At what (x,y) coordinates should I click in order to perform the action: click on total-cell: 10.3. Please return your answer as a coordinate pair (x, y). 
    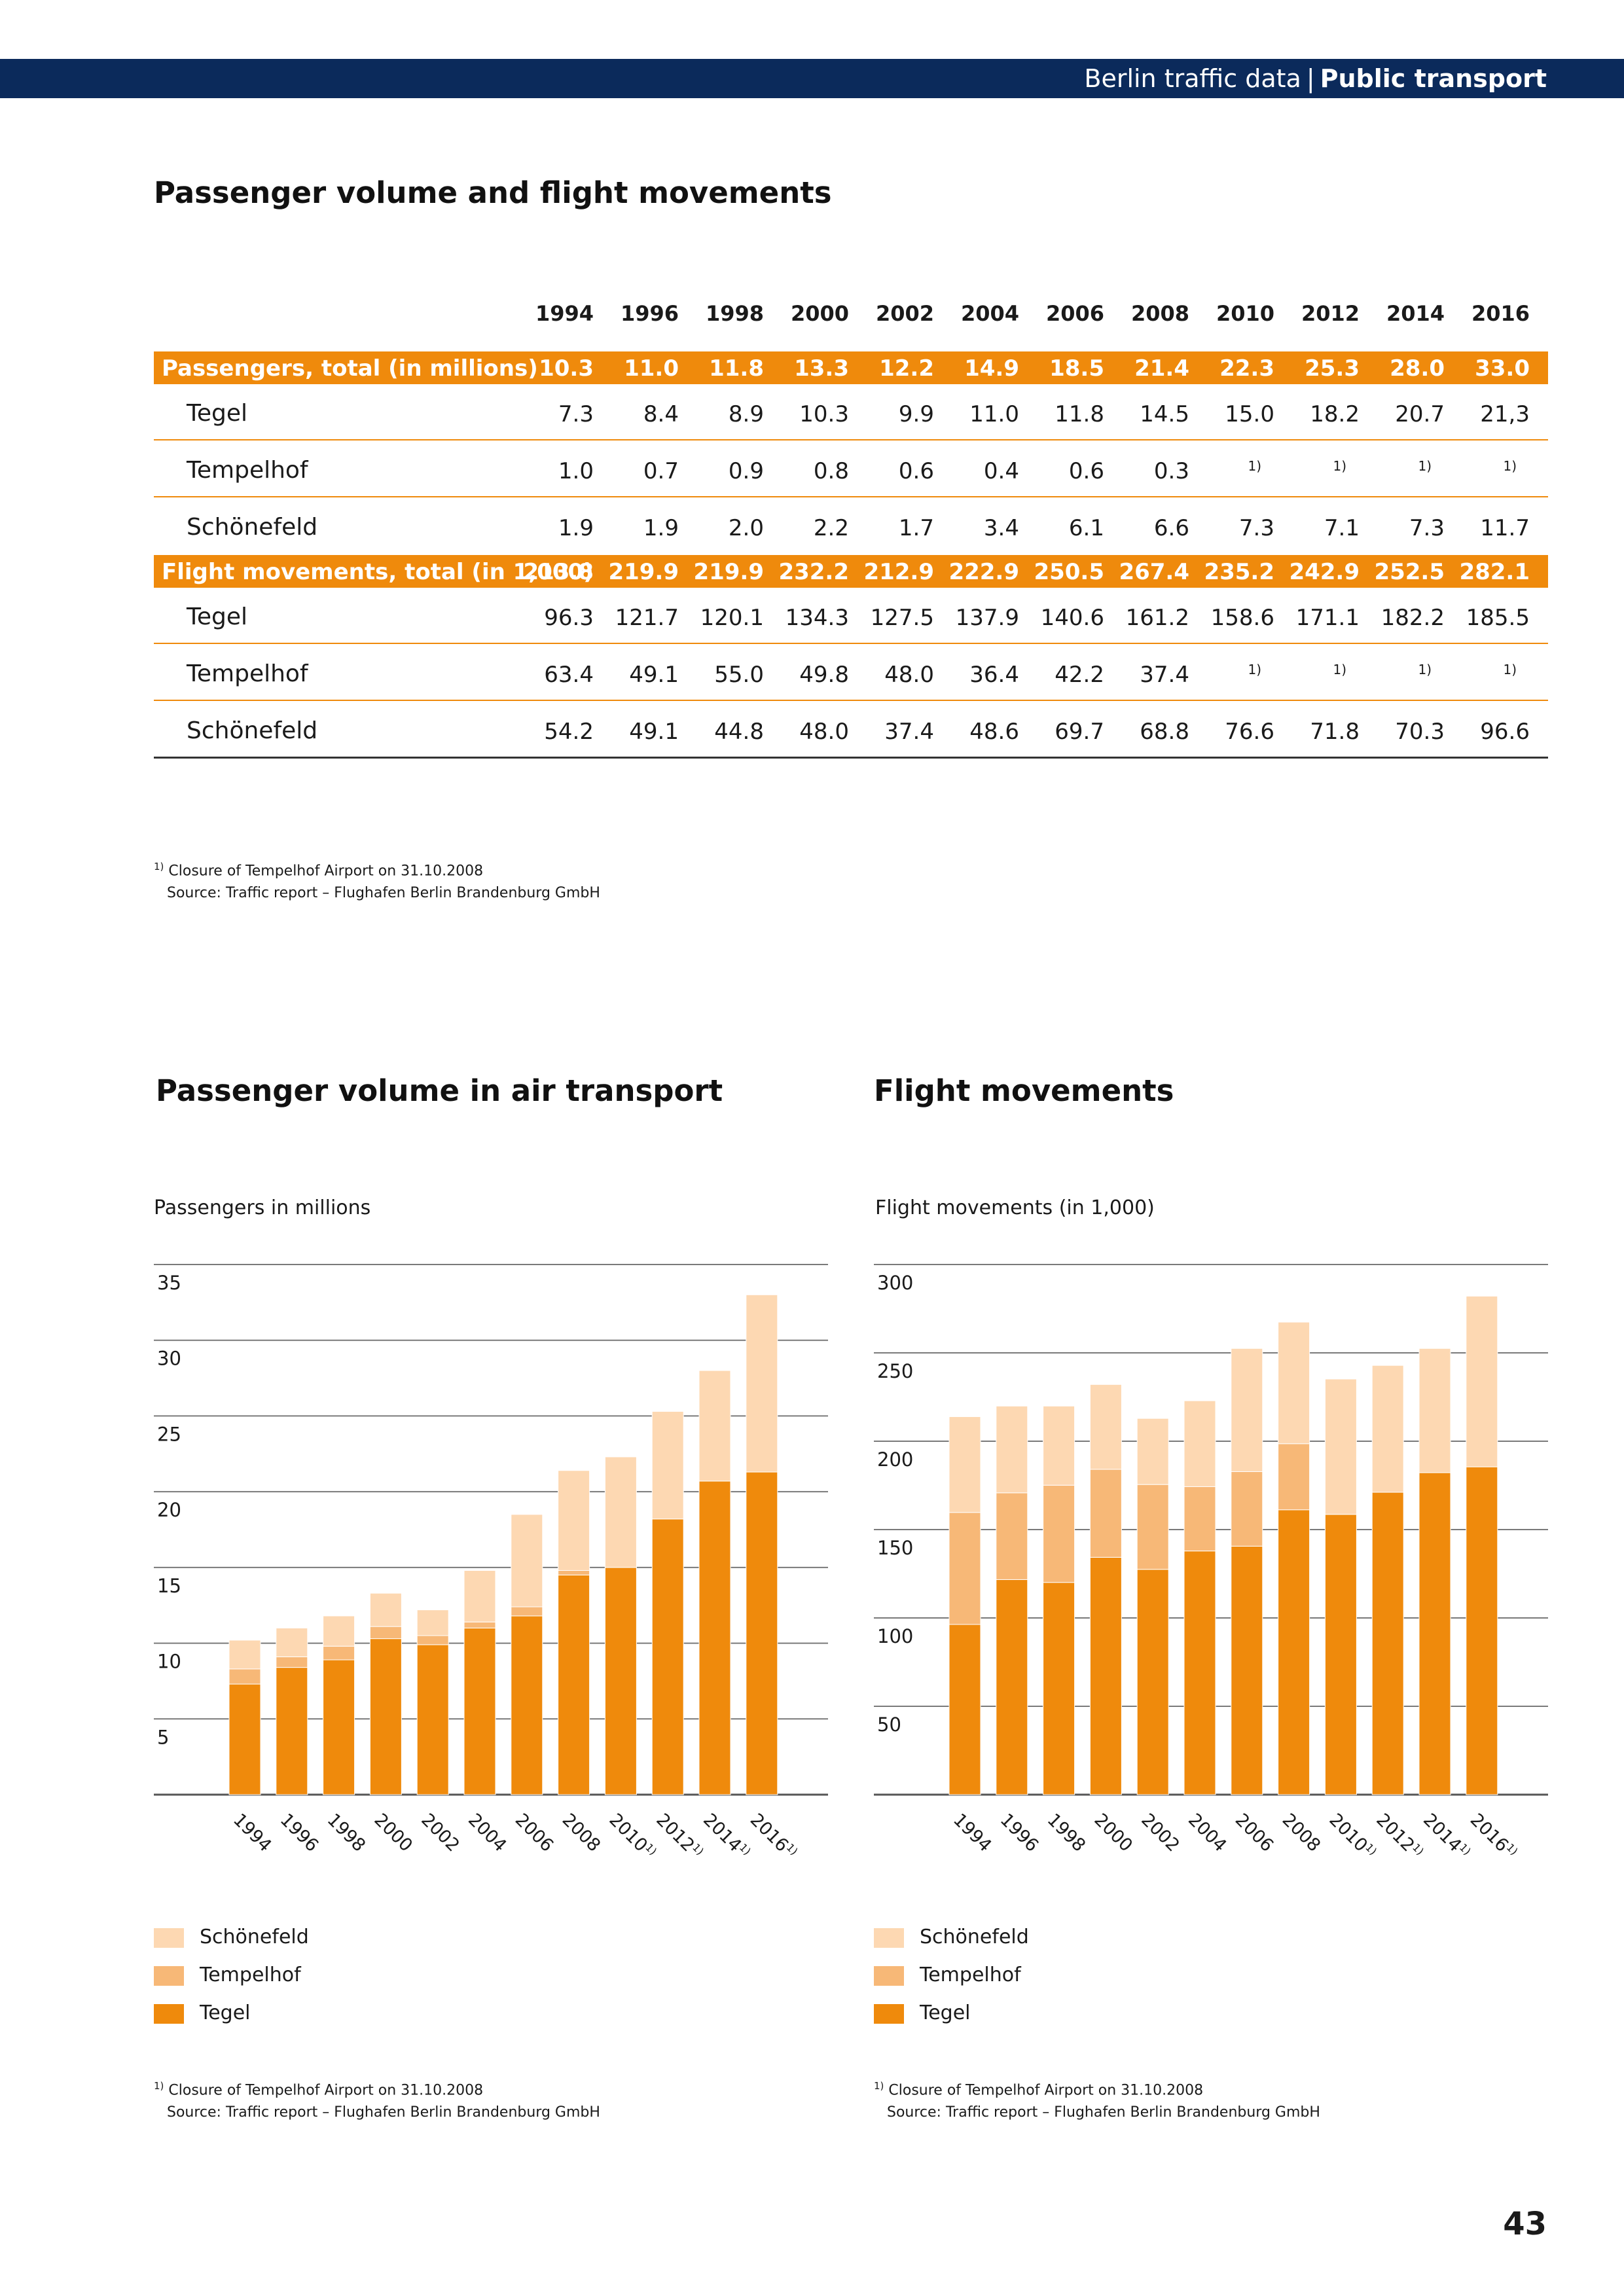
    Looking at the image, I should click on (566, 368).